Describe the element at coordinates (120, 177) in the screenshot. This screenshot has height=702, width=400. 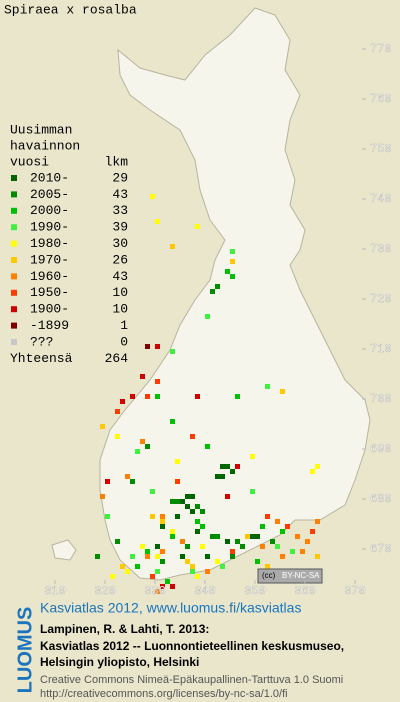
I see `legend-count: 29` at that location.